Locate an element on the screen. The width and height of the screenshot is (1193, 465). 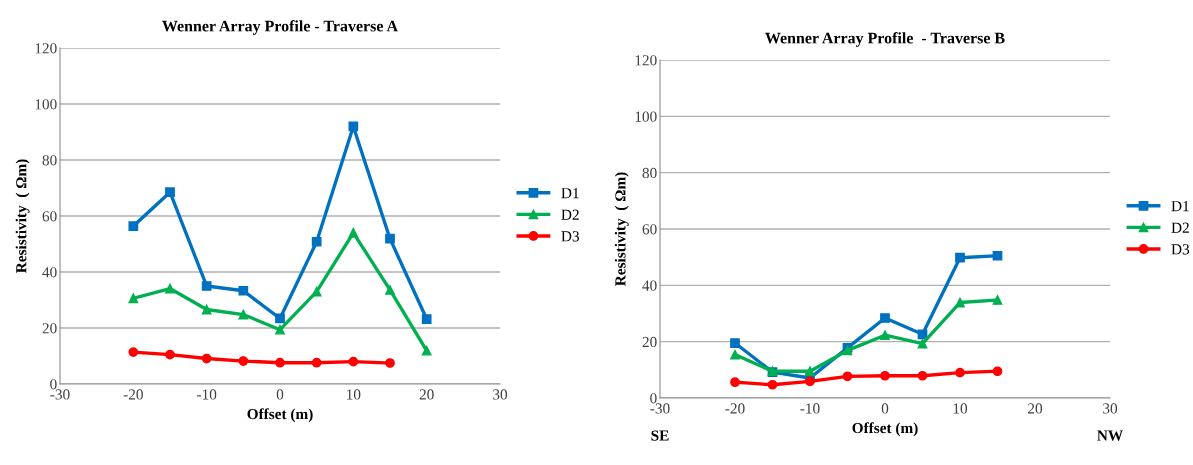
text: SE is located at coordinates (660, 435).